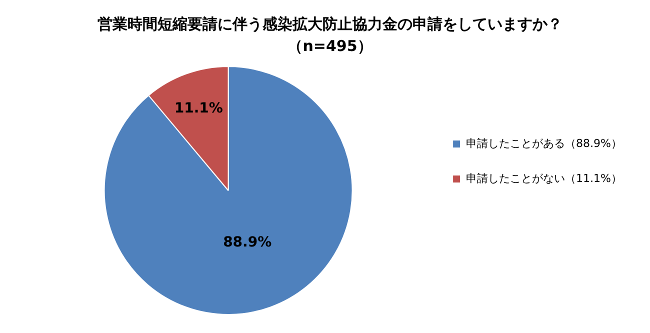 This screenshot has width=650, height=333. I want to click on data-label: 88.9%, so click(247, 242).